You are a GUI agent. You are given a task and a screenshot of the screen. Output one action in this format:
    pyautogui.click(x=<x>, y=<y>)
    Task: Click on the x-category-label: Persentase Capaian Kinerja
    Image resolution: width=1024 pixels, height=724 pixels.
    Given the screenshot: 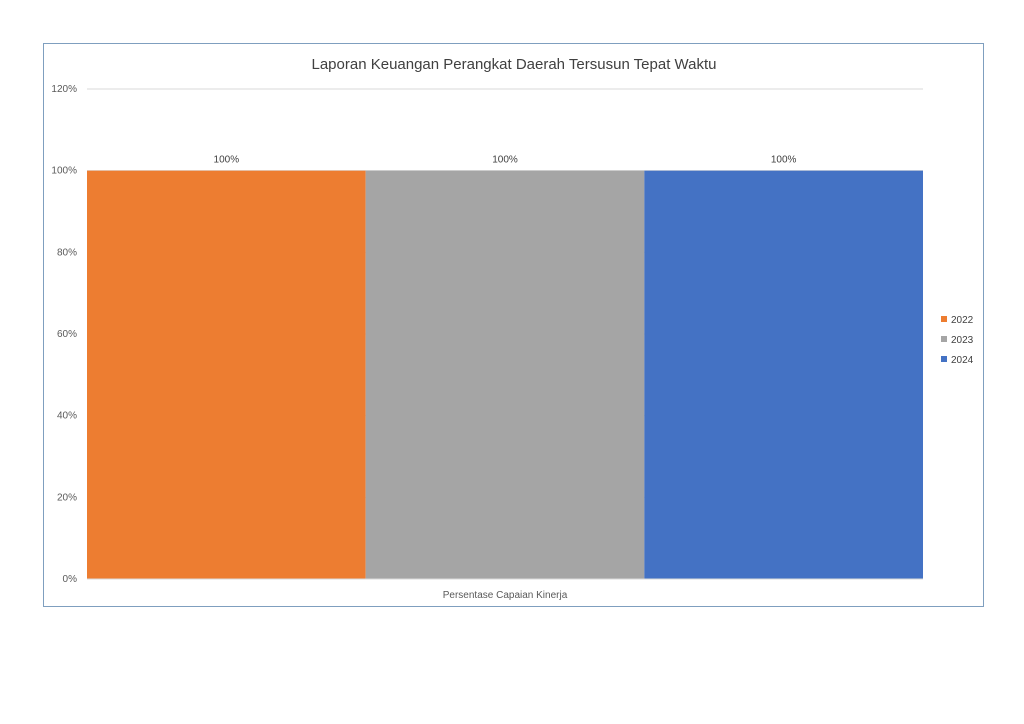 What is the action you would take?
    pyautogui.click(x=505, y=595)
    